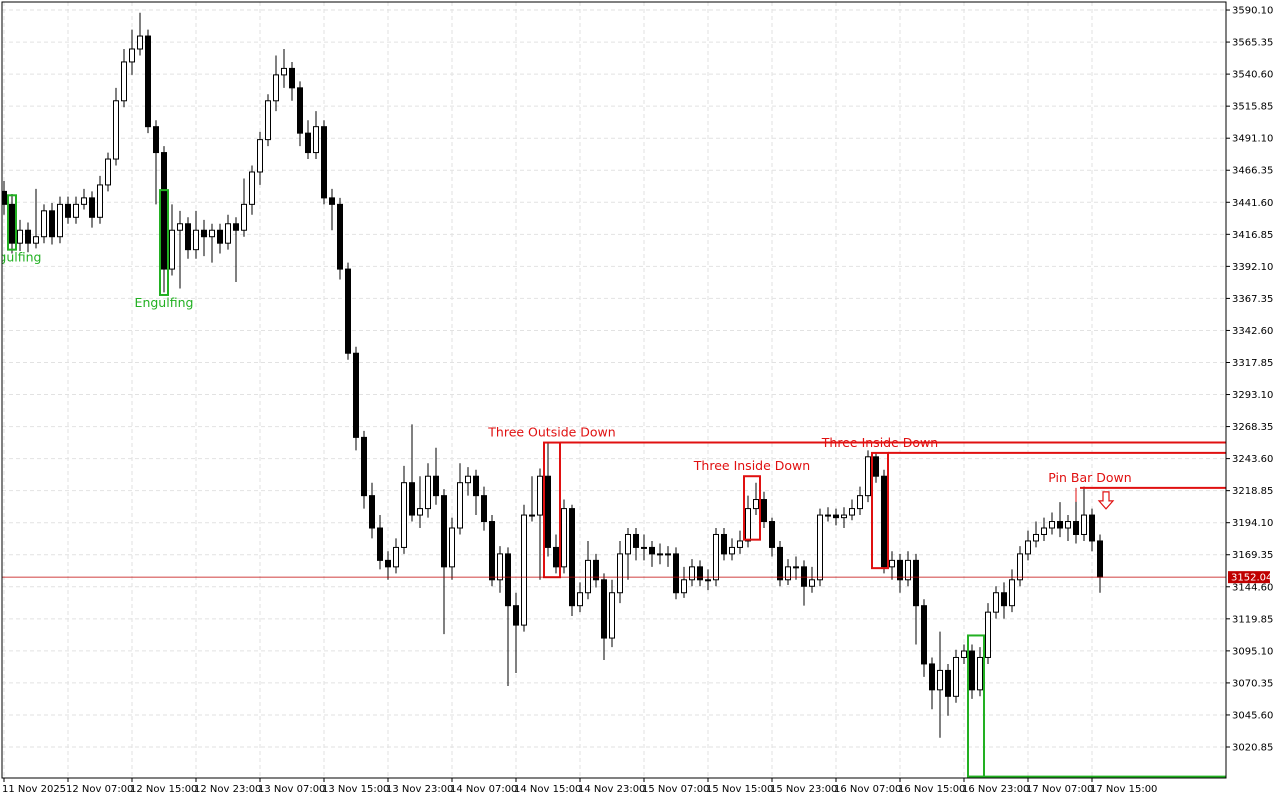 The width and height of the screenshot is (1280, 800). What do you see at coordinates (483, 789) in the screenshot?
I see `x-tick-label: 14 Nov 07:00` at bounding box center [483, 789].